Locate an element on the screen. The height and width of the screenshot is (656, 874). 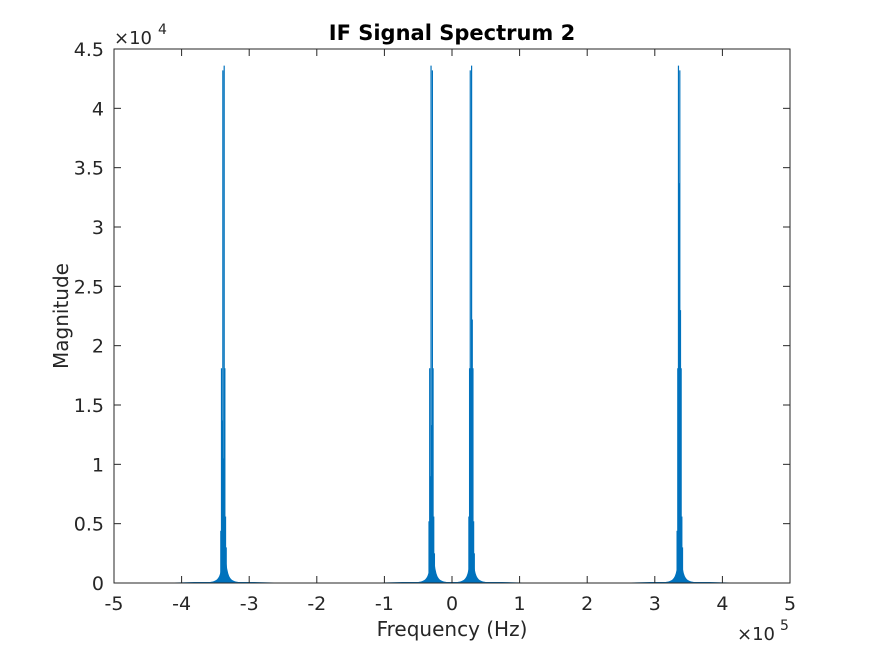
x-multiplier: ×10 5 is located at coordinates (763, 631).